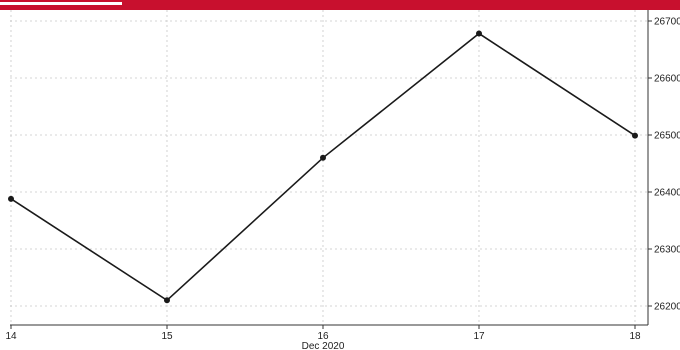  Describe the element at coordinates (667, 307) in the screenshot. I see `y-tick-label: 26200` at that location.